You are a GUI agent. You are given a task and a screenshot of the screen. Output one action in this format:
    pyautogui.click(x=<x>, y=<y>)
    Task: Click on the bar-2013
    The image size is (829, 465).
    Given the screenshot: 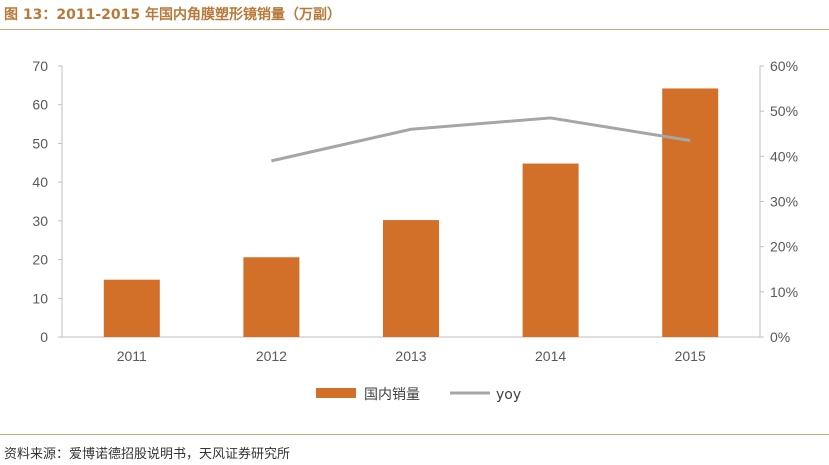 What is the action you would take?
    pyautogui.click(x=411, y=278)
    